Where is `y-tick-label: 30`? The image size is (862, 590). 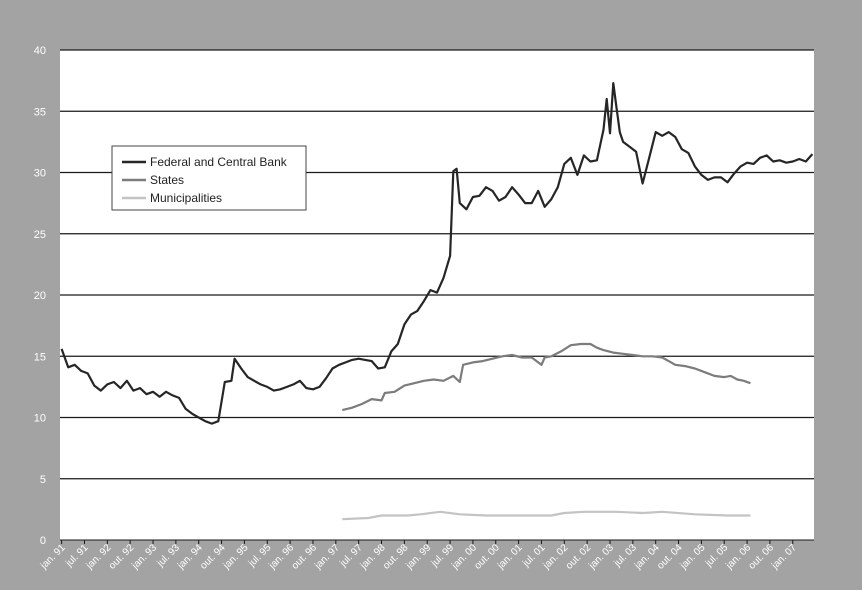
y-tick-label: 30 is located at coordinates (40, 174).